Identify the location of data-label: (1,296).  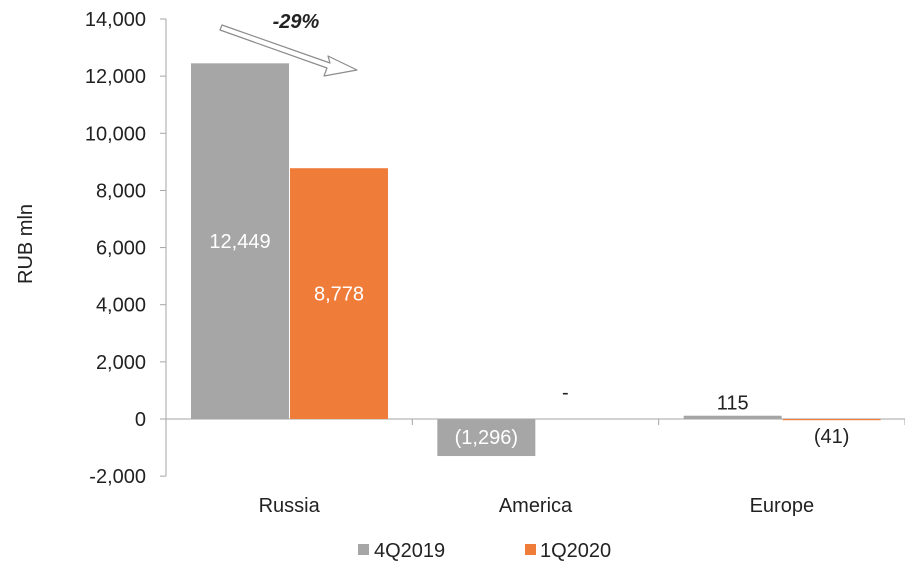
(486, 438).